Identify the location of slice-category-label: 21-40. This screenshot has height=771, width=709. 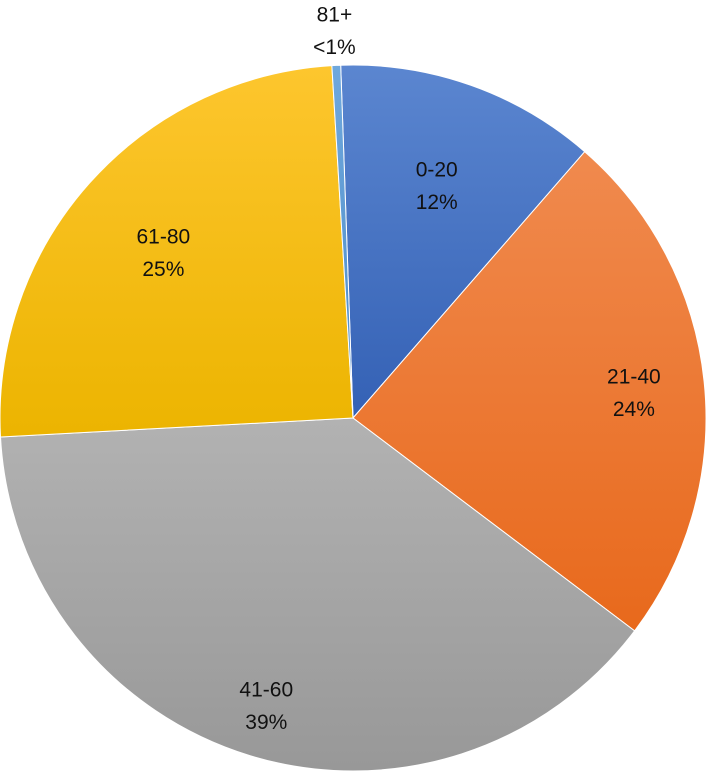
(634, 377).